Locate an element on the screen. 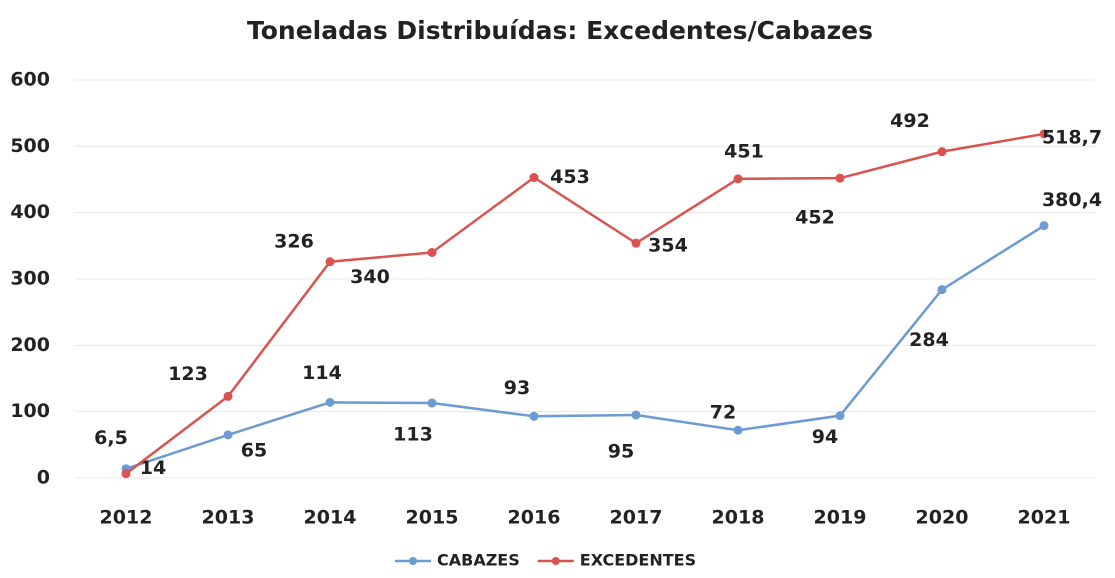  data-label: 94 is located at coordinates (825, 437).